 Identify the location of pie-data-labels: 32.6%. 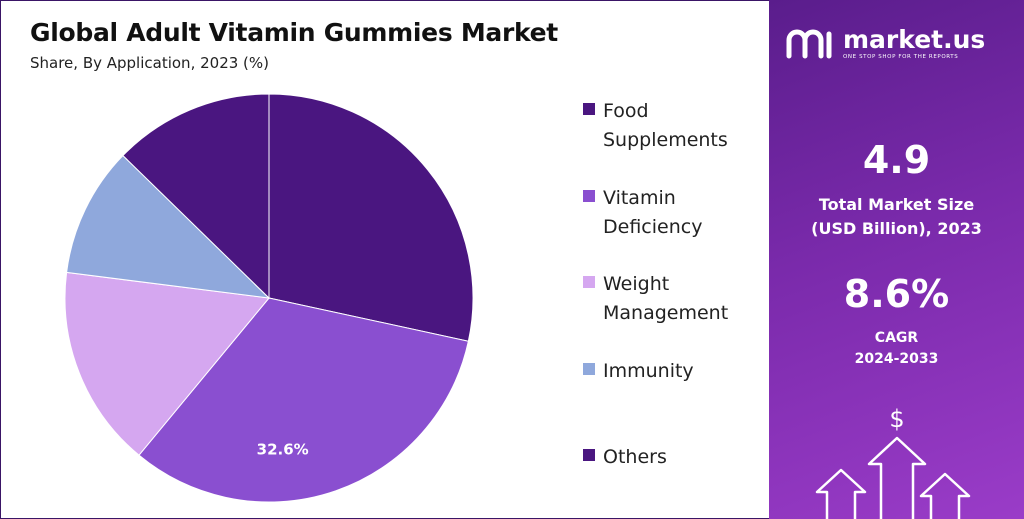
(283, 449).